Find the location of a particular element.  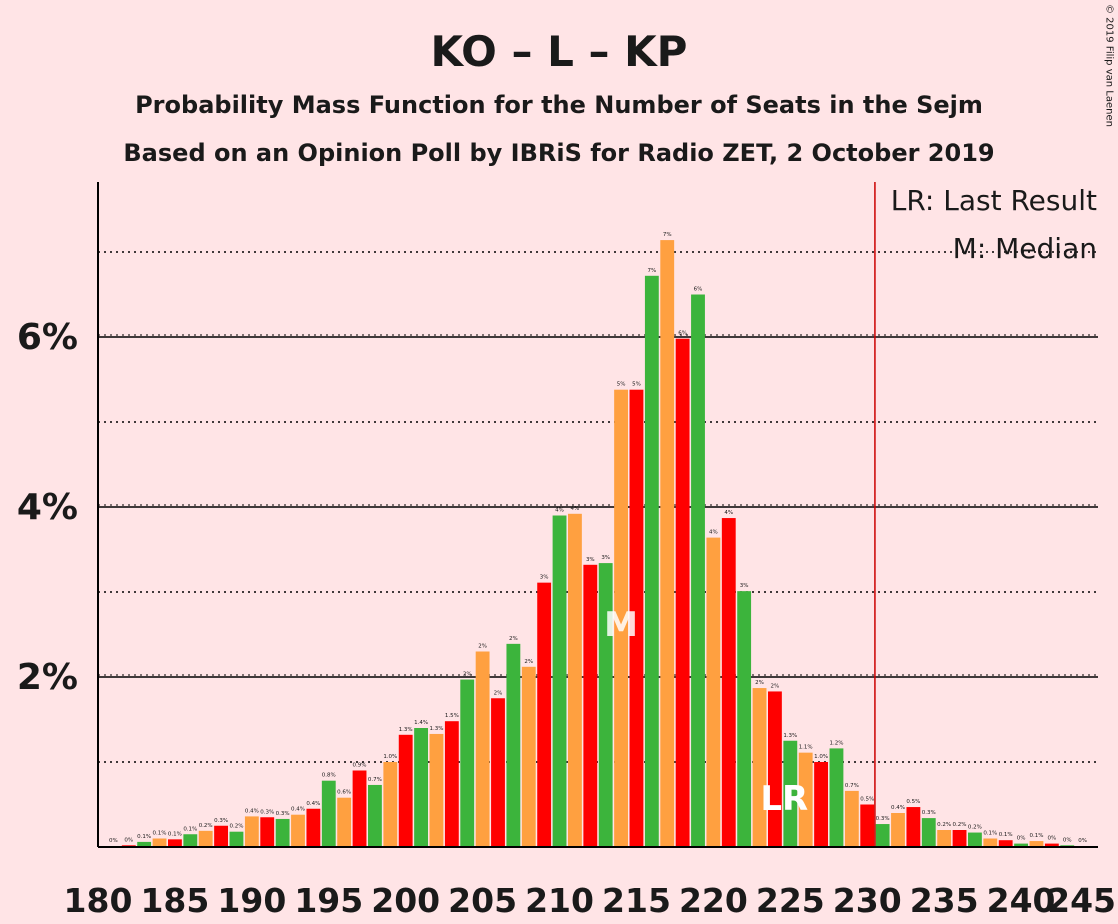

bar-label-seat-215: 5% is located at coordinates (636, 385).